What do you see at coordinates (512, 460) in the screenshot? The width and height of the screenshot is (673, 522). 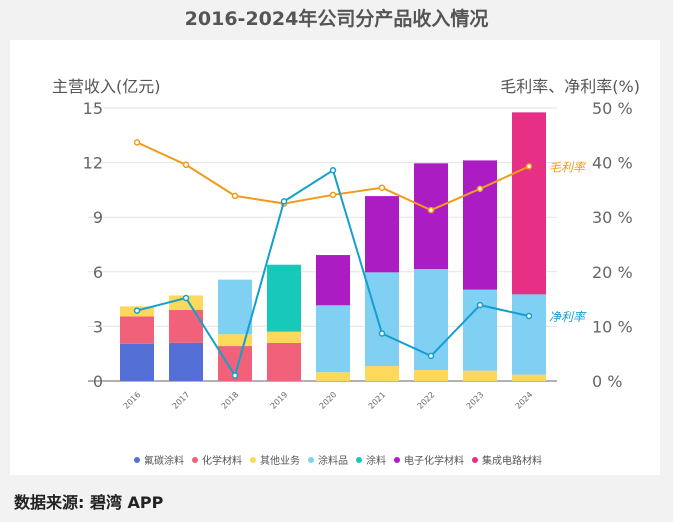 I see `legend-item: 集成电路材料` at bounding box center [512, 460].